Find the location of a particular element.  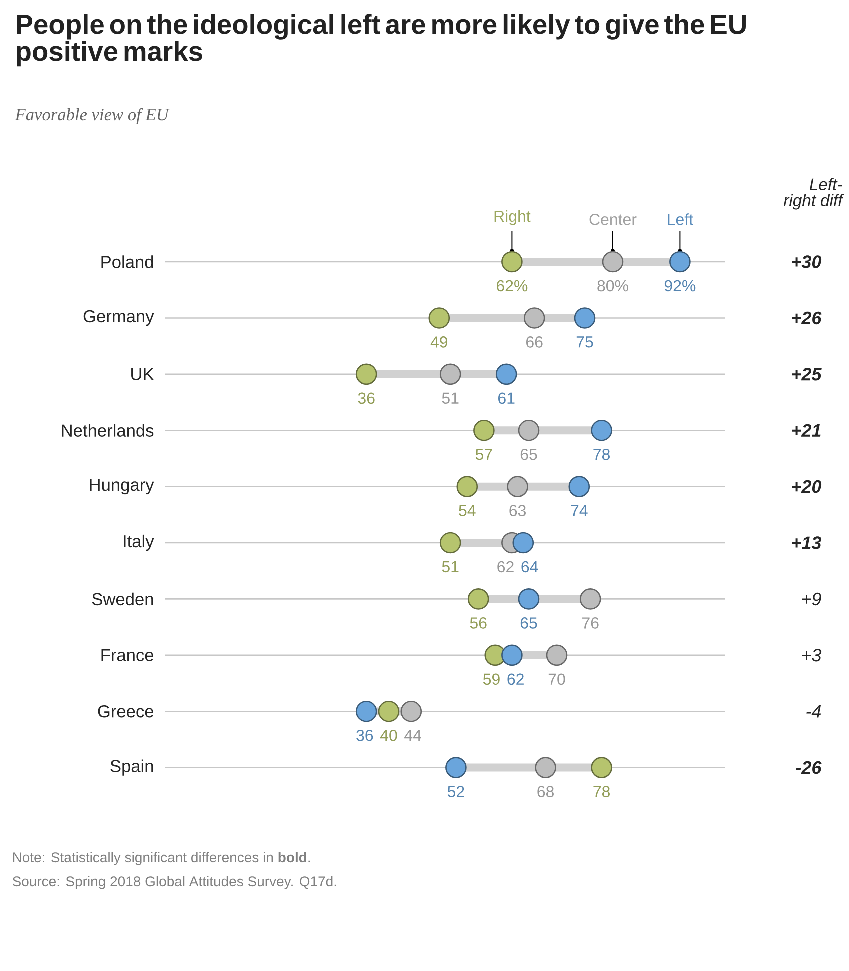

data-label: 76 is located at coordinates (590, 623).